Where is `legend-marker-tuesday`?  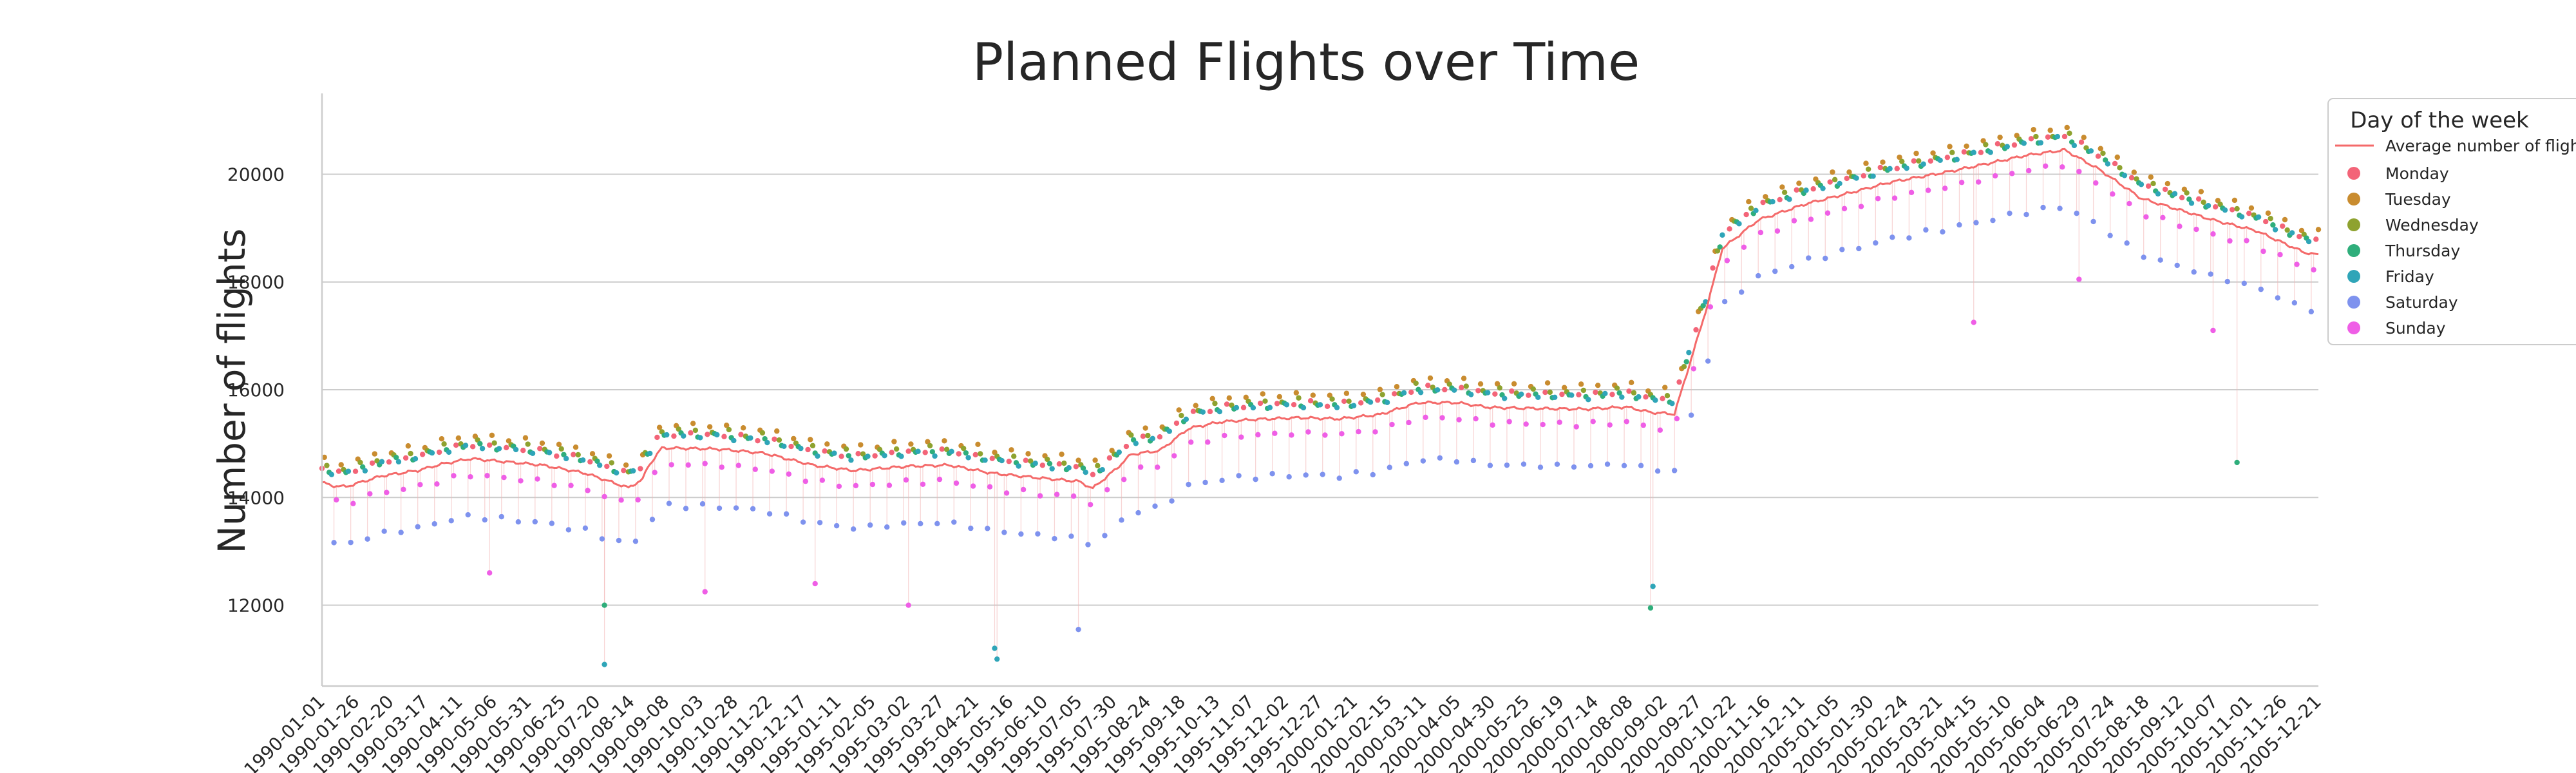 legend-marker-tuesday is located at coordinates (2353, 199).